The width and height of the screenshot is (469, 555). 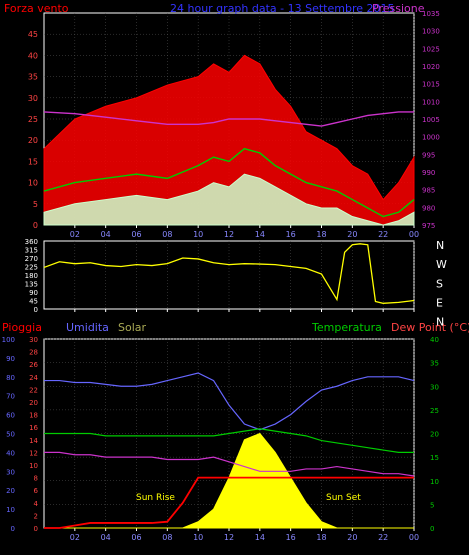 I want to click on right-axis-tick: 1020, so click(x=431, y=67).